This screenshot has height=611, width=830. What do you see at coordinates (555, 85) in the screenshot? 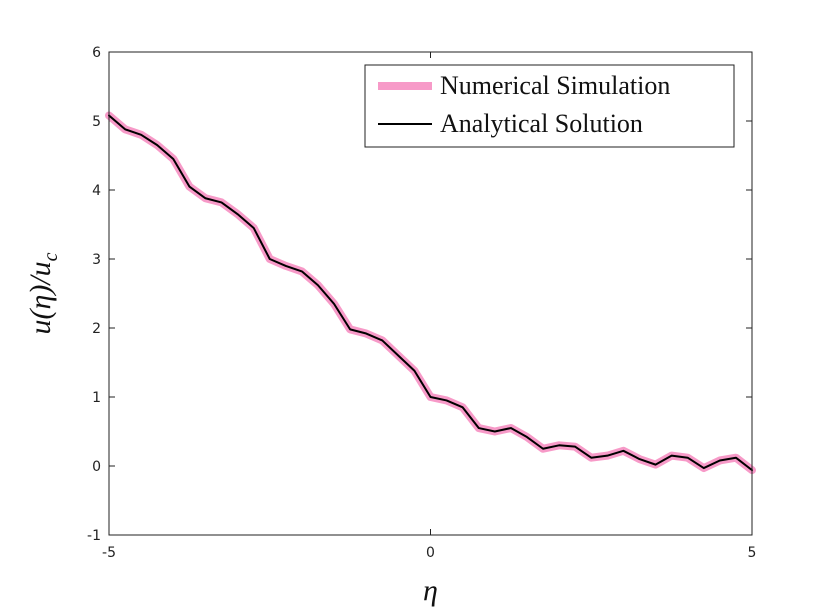
I see `legend-label: Numerical Simulation` at bounding box center [555, 85].